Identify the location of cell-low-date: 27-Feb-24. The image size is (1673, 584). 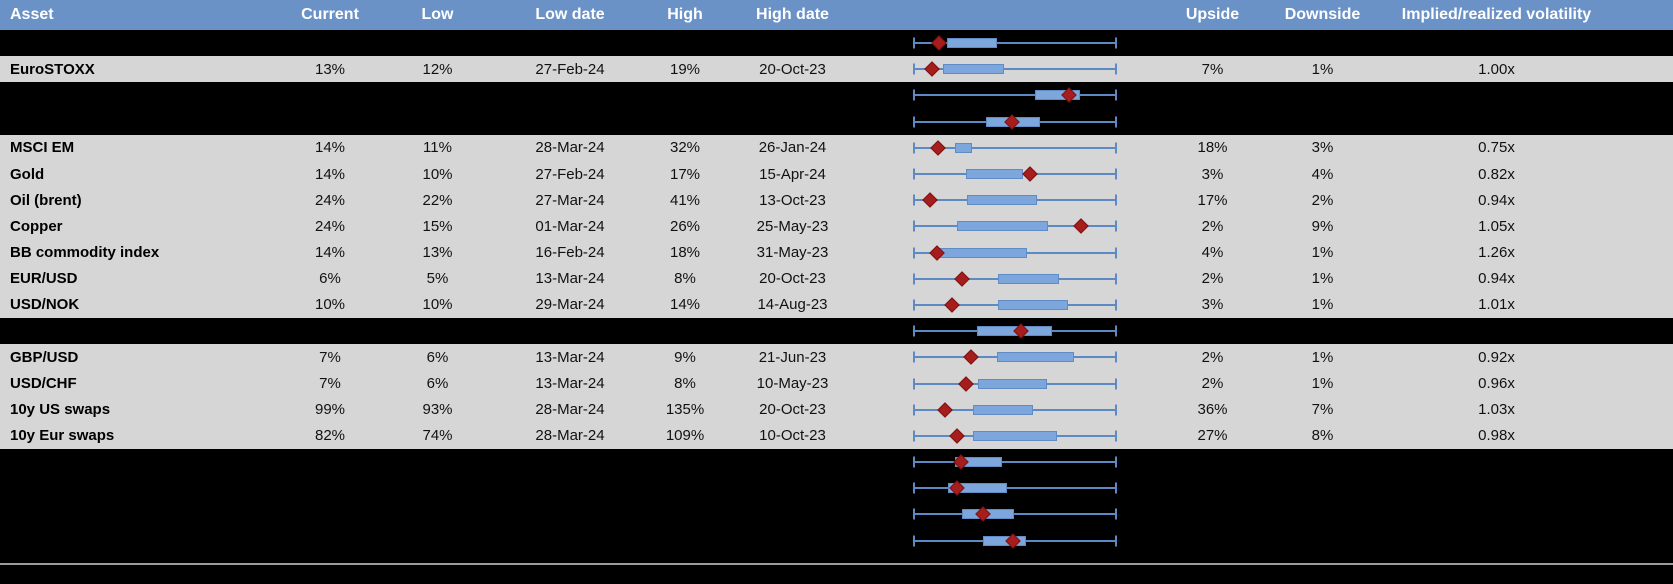
(570, 174).